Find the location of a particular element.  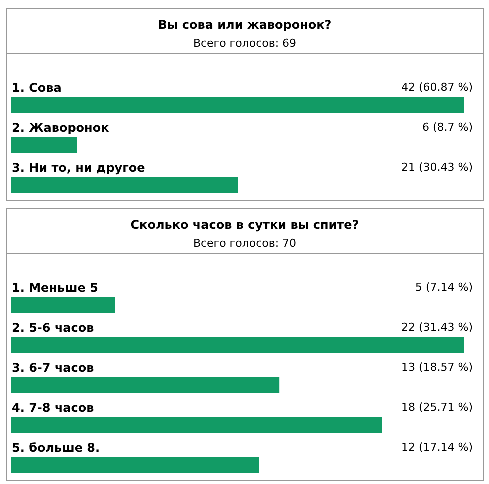

data-label: 5 (7.14 %) is located at coordinates (444, 287).